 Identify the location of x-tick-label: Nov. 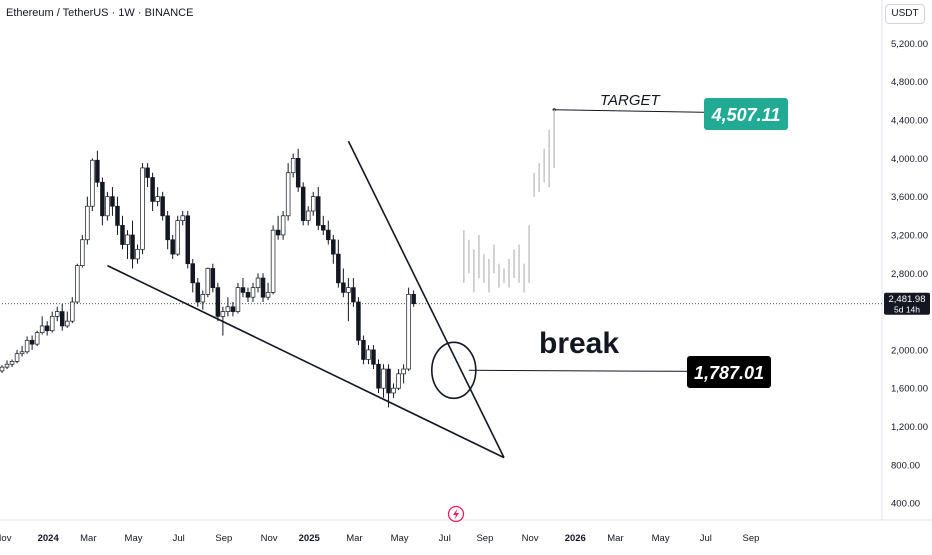
(6, 538).